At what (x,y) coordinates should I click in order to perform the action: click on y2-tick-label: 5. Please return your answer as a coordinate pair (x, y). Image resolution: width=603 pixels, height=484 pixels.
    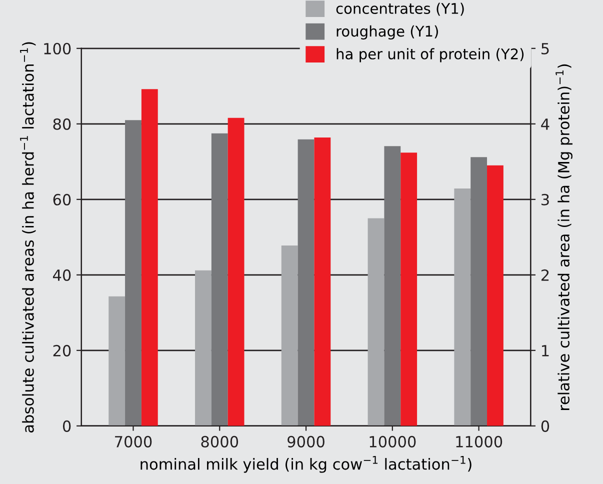
    Looking at the image, I should click on (545, 48).